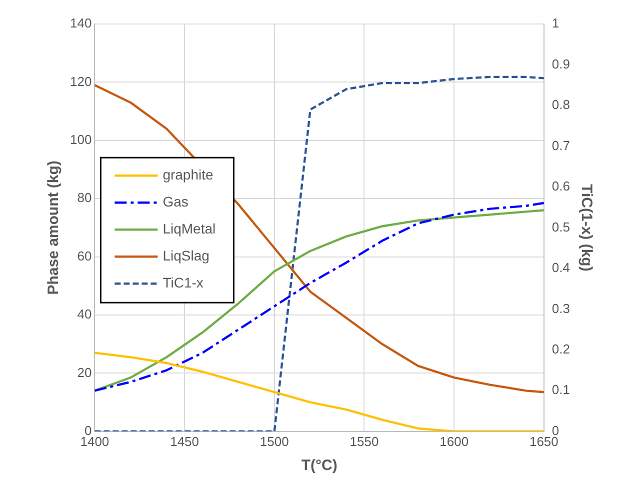  Describe the element at coordinates (561, 186) in the screenshot. I see `y2-tick-label: 0.6` at that location.